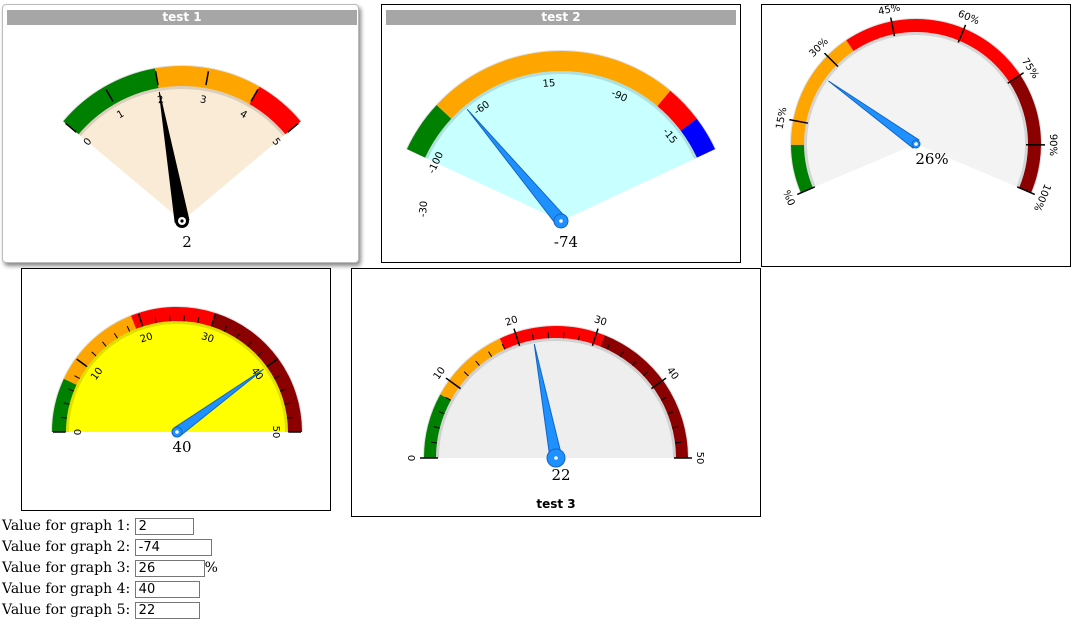 The image size is (1081, 621). Describe the element at coordinates (173, 547) in the screenshot. I see `graph-2-value-input` at that location.